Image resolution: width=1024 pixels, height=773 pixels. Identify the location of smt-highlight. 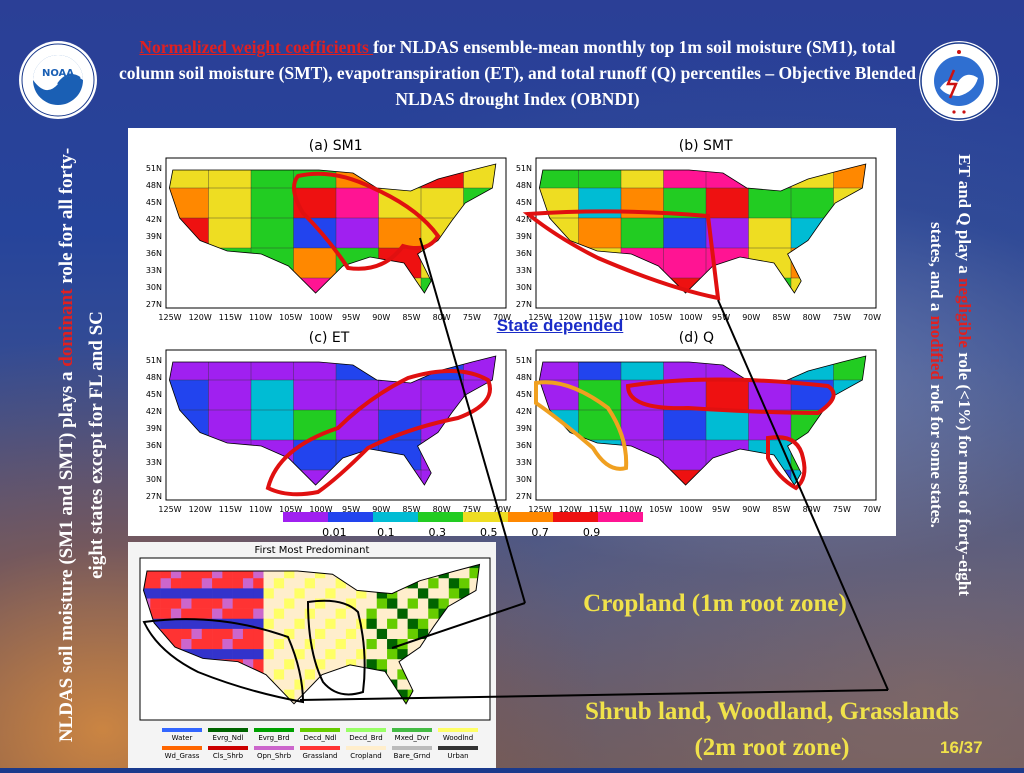
(621, 255).